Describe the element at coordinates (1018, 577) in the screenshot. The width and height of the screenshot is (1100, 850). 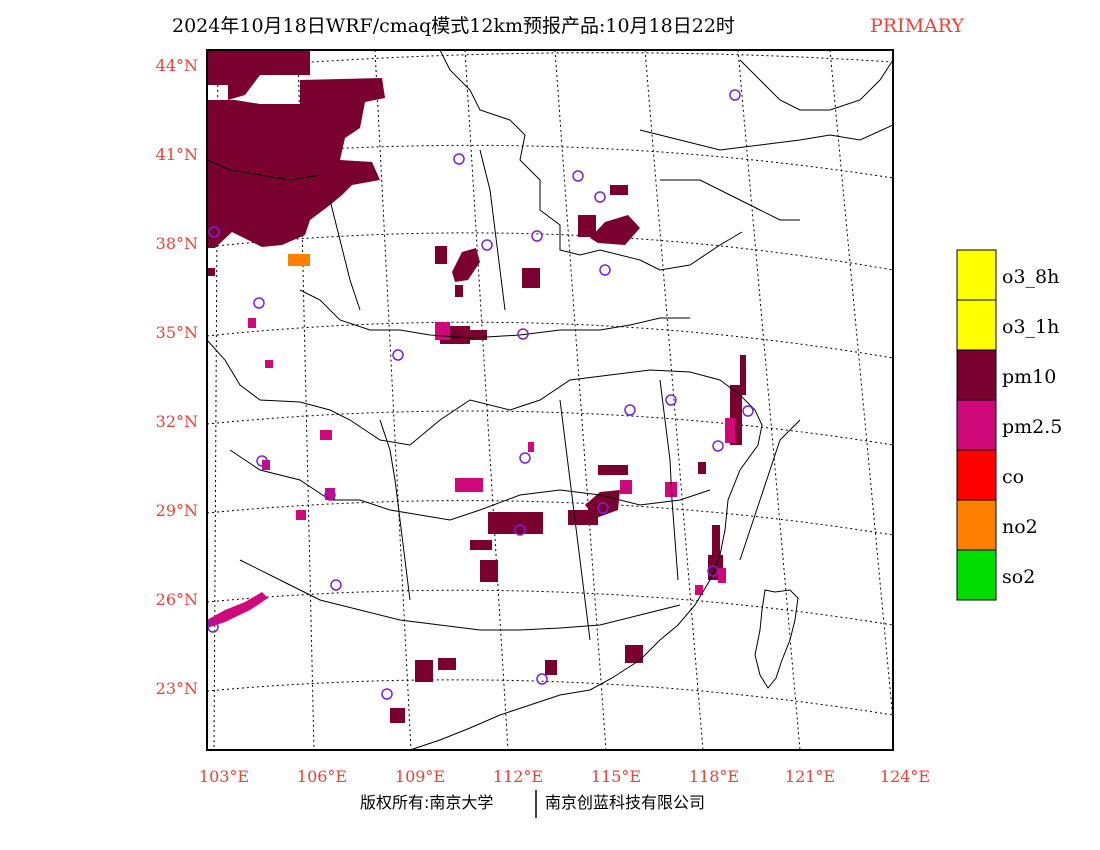
I see `legend-label-so2: so2` at that location.